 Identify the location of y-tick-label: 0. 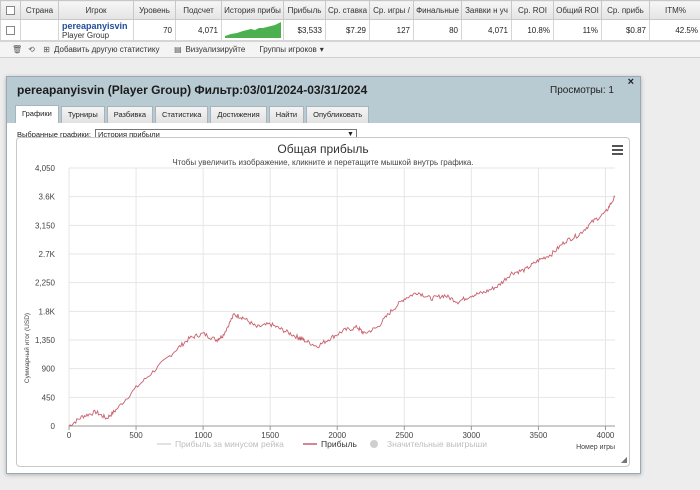
(53, 426).